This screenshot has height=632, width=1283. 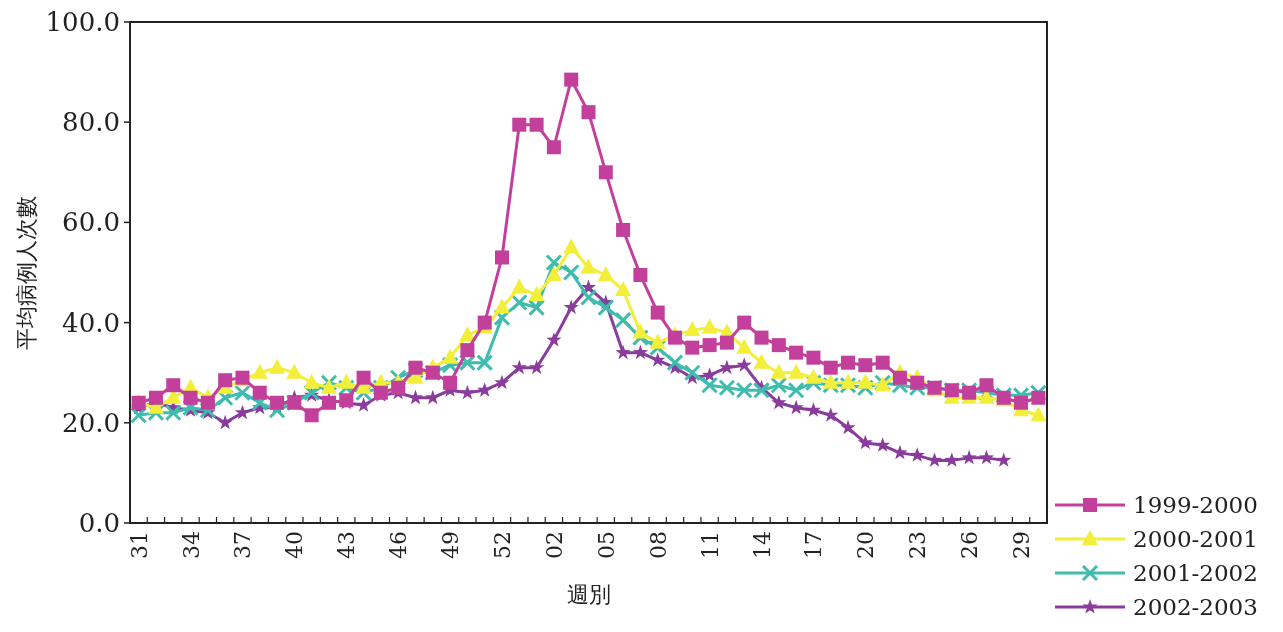 What do you see at coordinates (91, 222) in the screenshot?
I see `y-tick-label: 60.0` at bounding box center [91, 222].